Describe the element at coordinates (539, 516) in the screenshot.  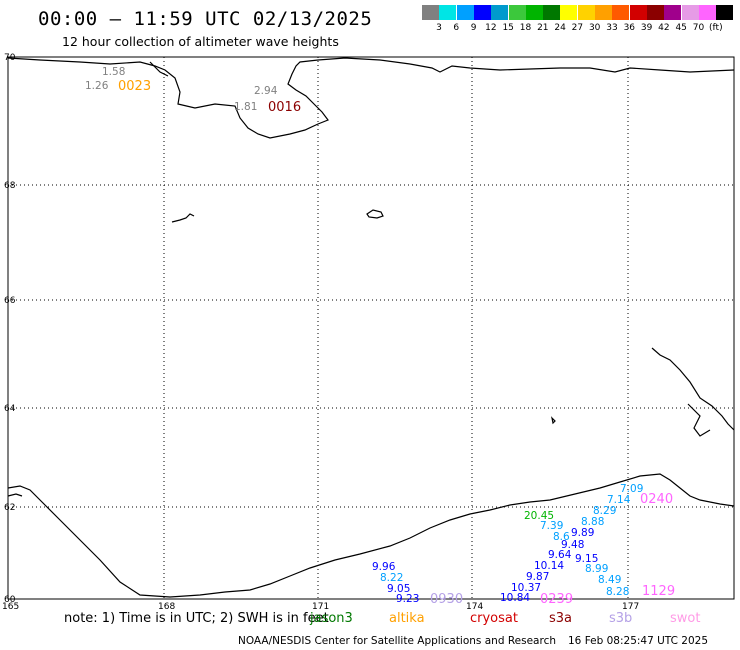
I see `wave-height-label: 20.45` at that location.